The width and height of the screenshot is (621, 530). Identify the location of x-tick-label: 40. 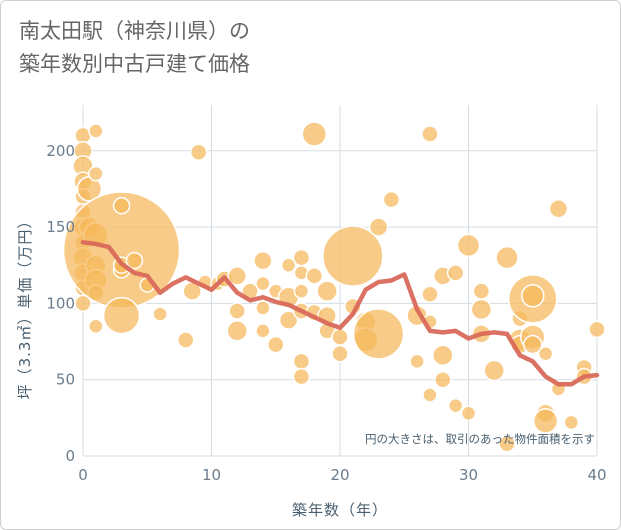
(596, 475).